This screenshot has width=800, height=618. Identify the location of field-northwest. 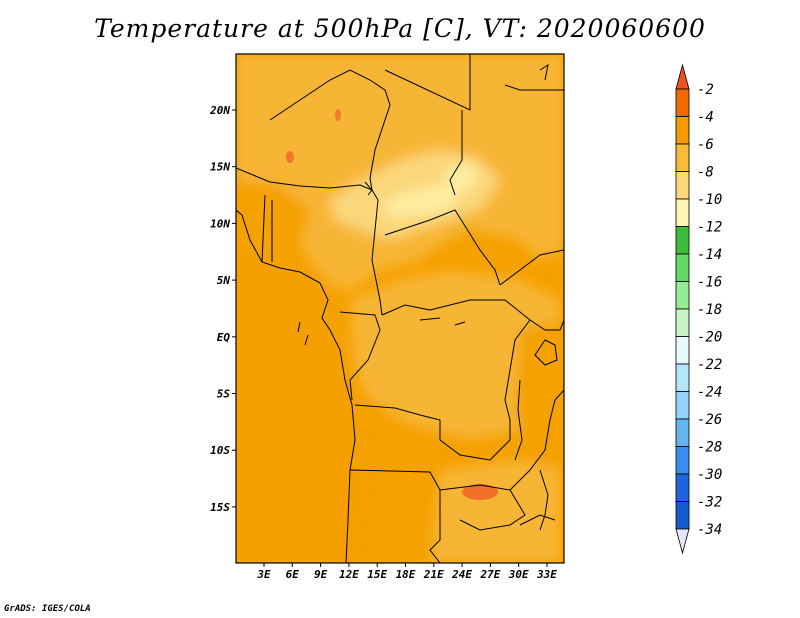
(273, 217).